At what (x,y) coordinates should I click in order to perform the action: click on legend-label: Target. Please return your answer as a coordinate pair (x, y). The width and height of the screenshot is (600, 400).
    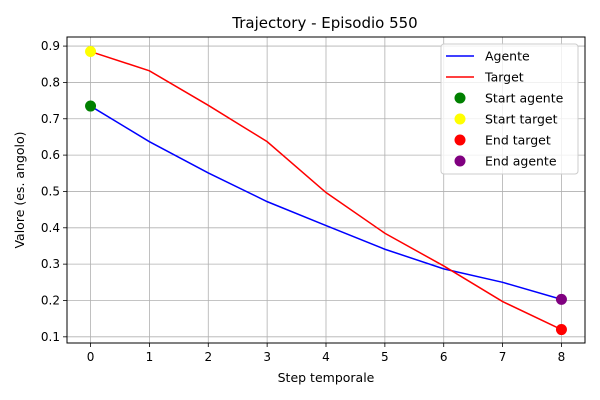
    Looking at the image, I should click on (504, 77).